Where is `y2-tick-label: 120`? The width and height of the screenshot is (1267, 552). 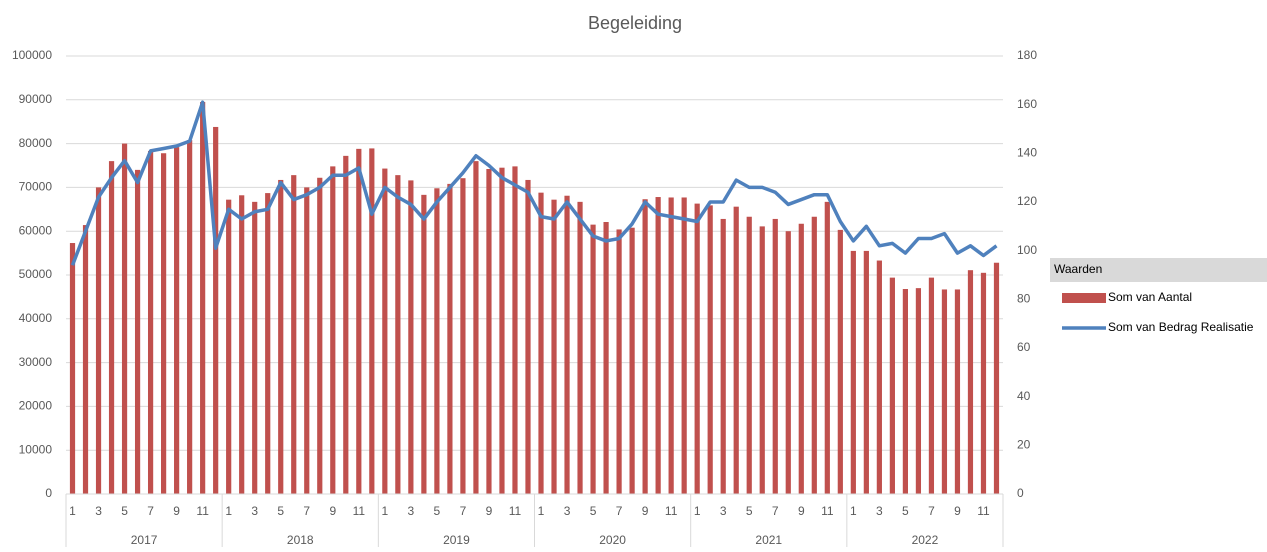
y2-tick-label: 120 is located at coordinates (1027, 201).